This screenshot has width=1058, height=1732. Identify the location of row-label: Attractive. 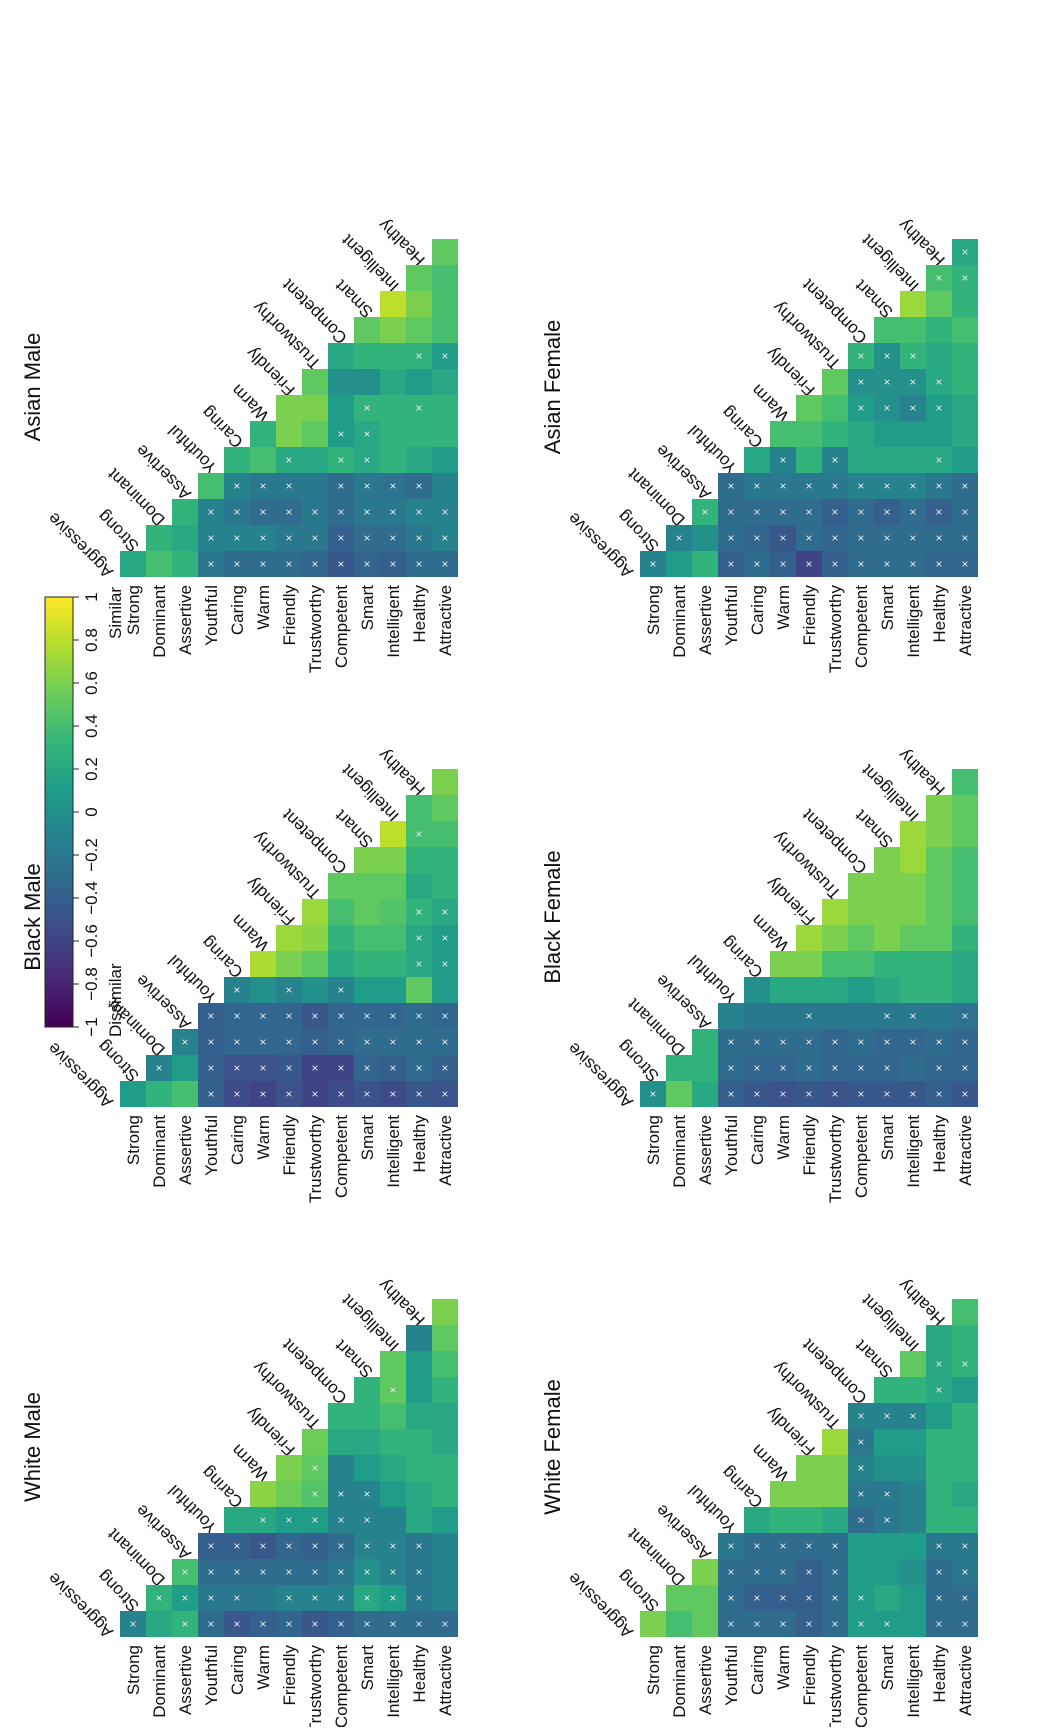
(445, 620).